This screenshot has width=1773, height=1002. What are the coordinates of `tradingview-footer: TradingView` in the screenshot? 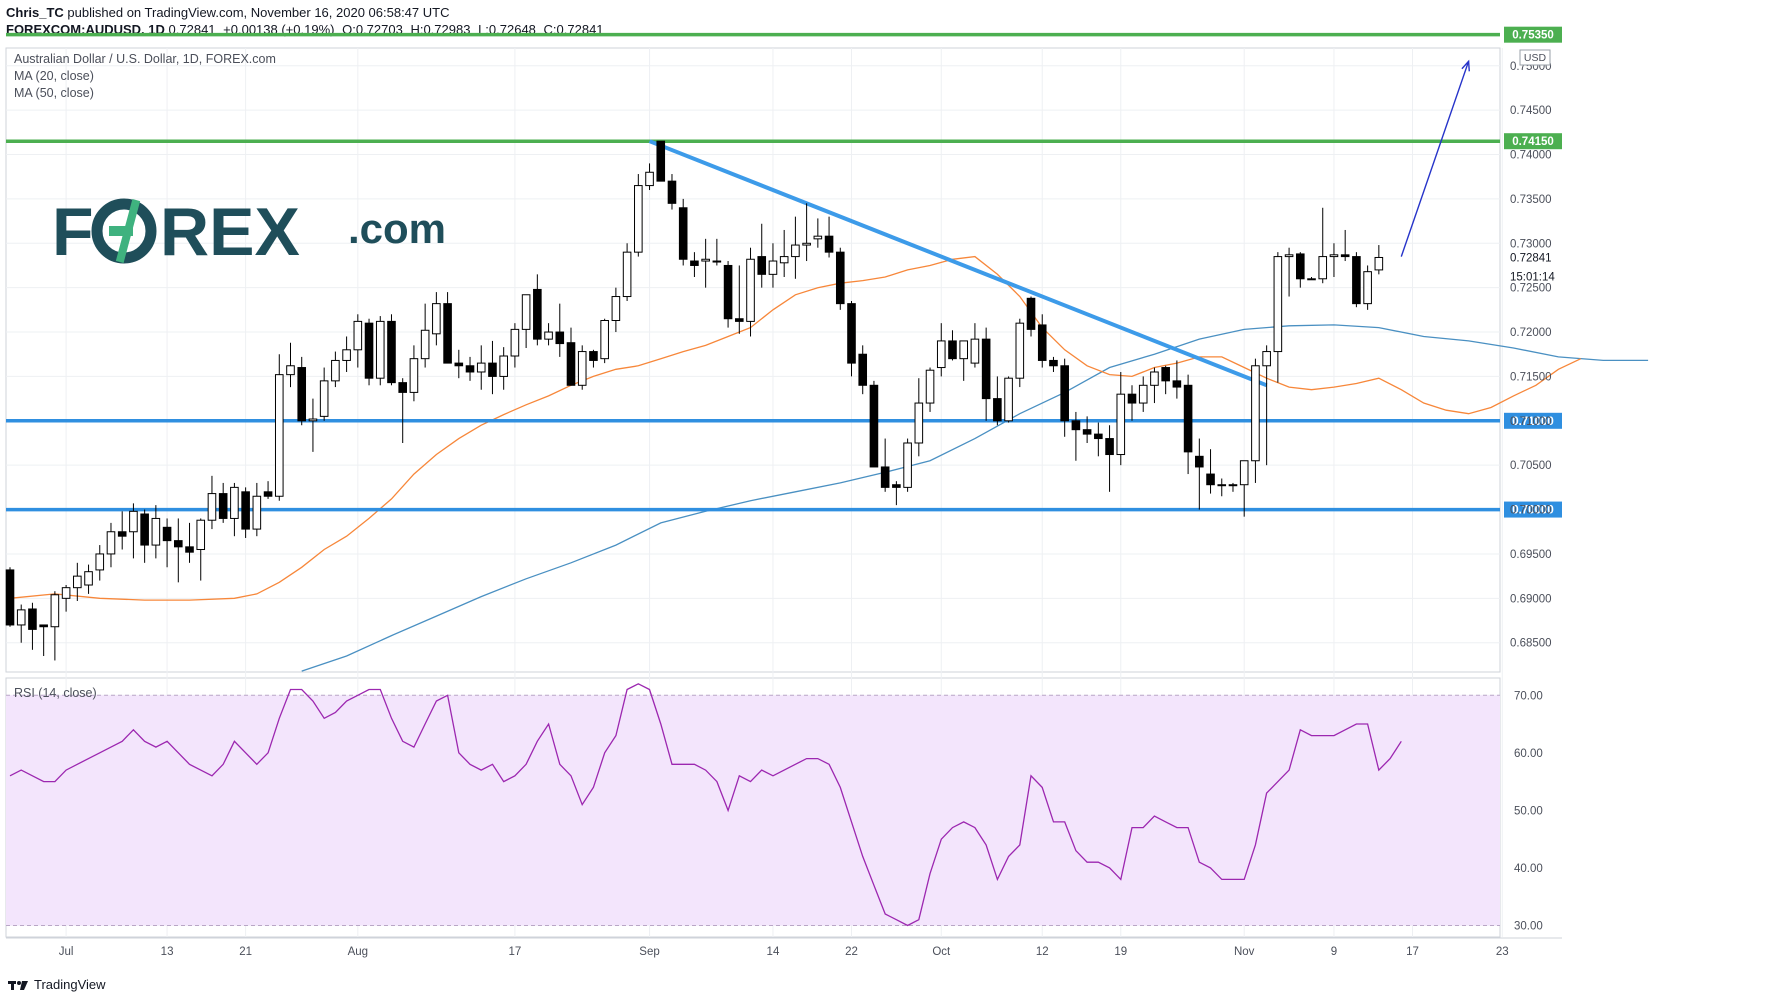 It's located at (57, 984).